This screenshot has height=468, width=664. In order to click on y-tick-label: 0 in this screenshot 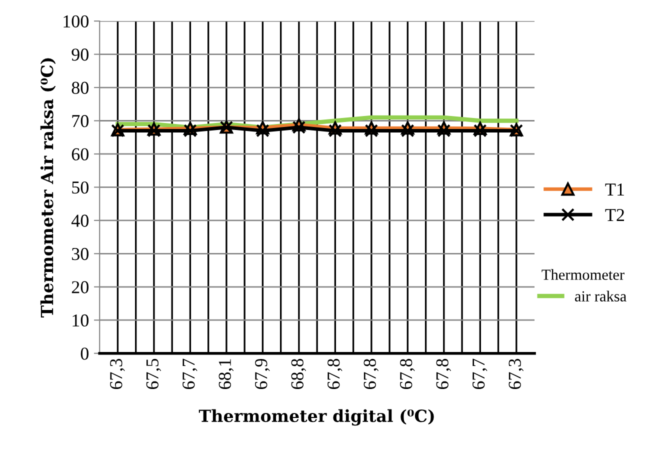, I will do `click(84, 354)`.